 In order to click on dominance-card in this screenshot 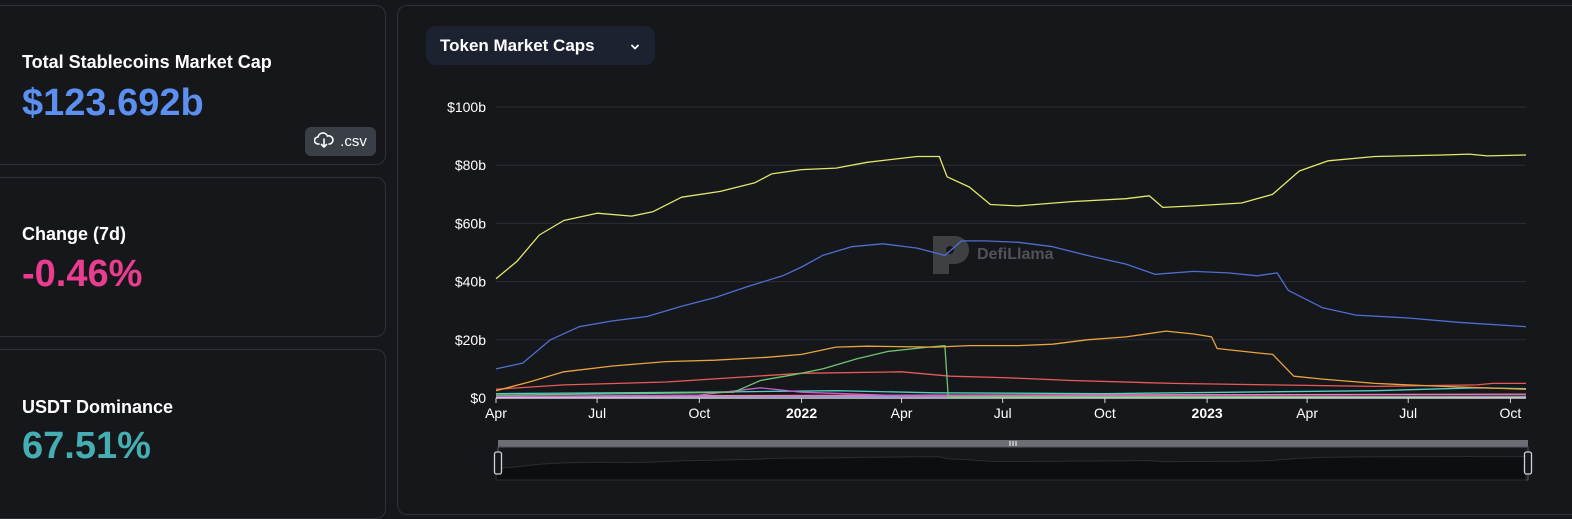, I will do `click(193, 434)`.